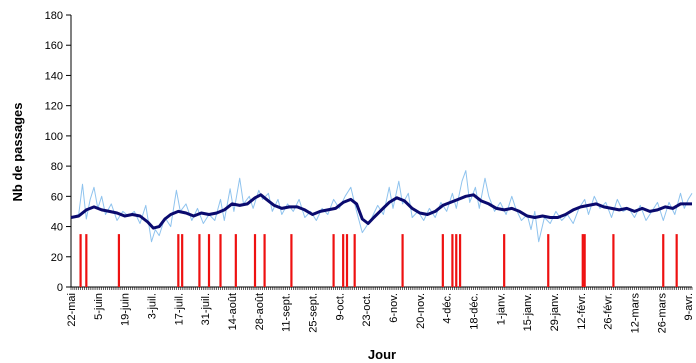  I want to click on x-tick-label: 9-oct., so click(340, 307).